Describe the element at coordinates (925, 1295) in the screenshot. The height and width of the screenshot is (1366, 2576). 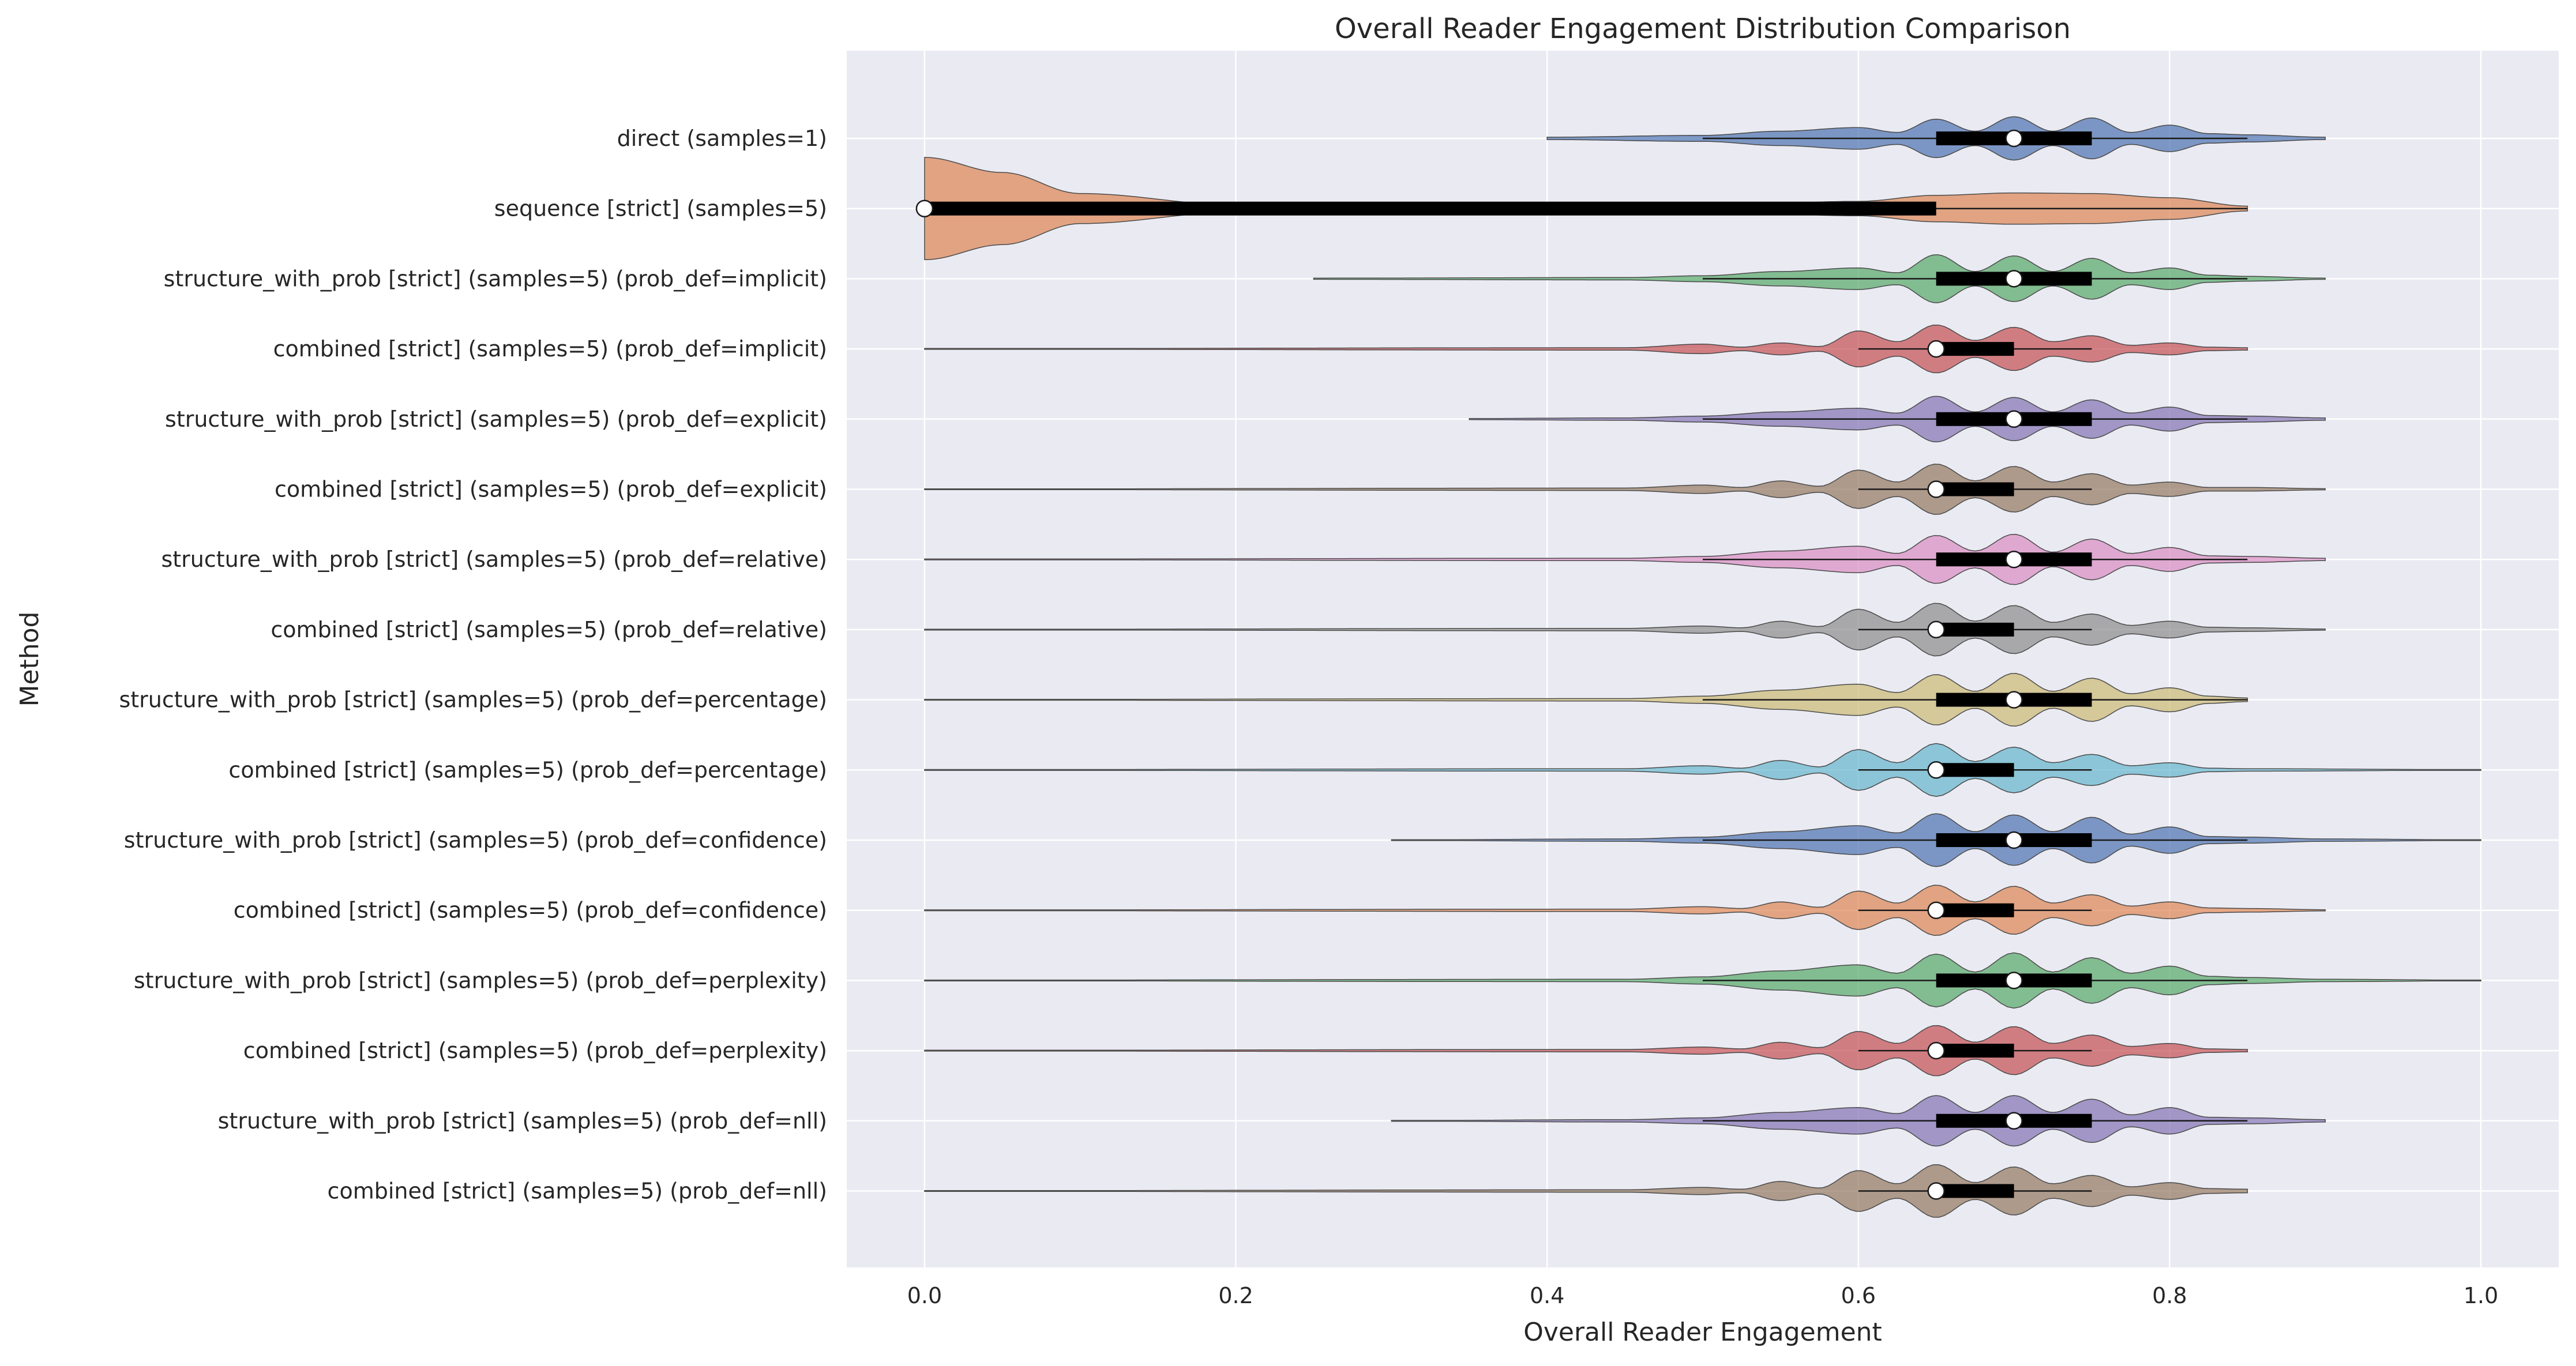
I see `x-tick-label: 0.0` at that location.